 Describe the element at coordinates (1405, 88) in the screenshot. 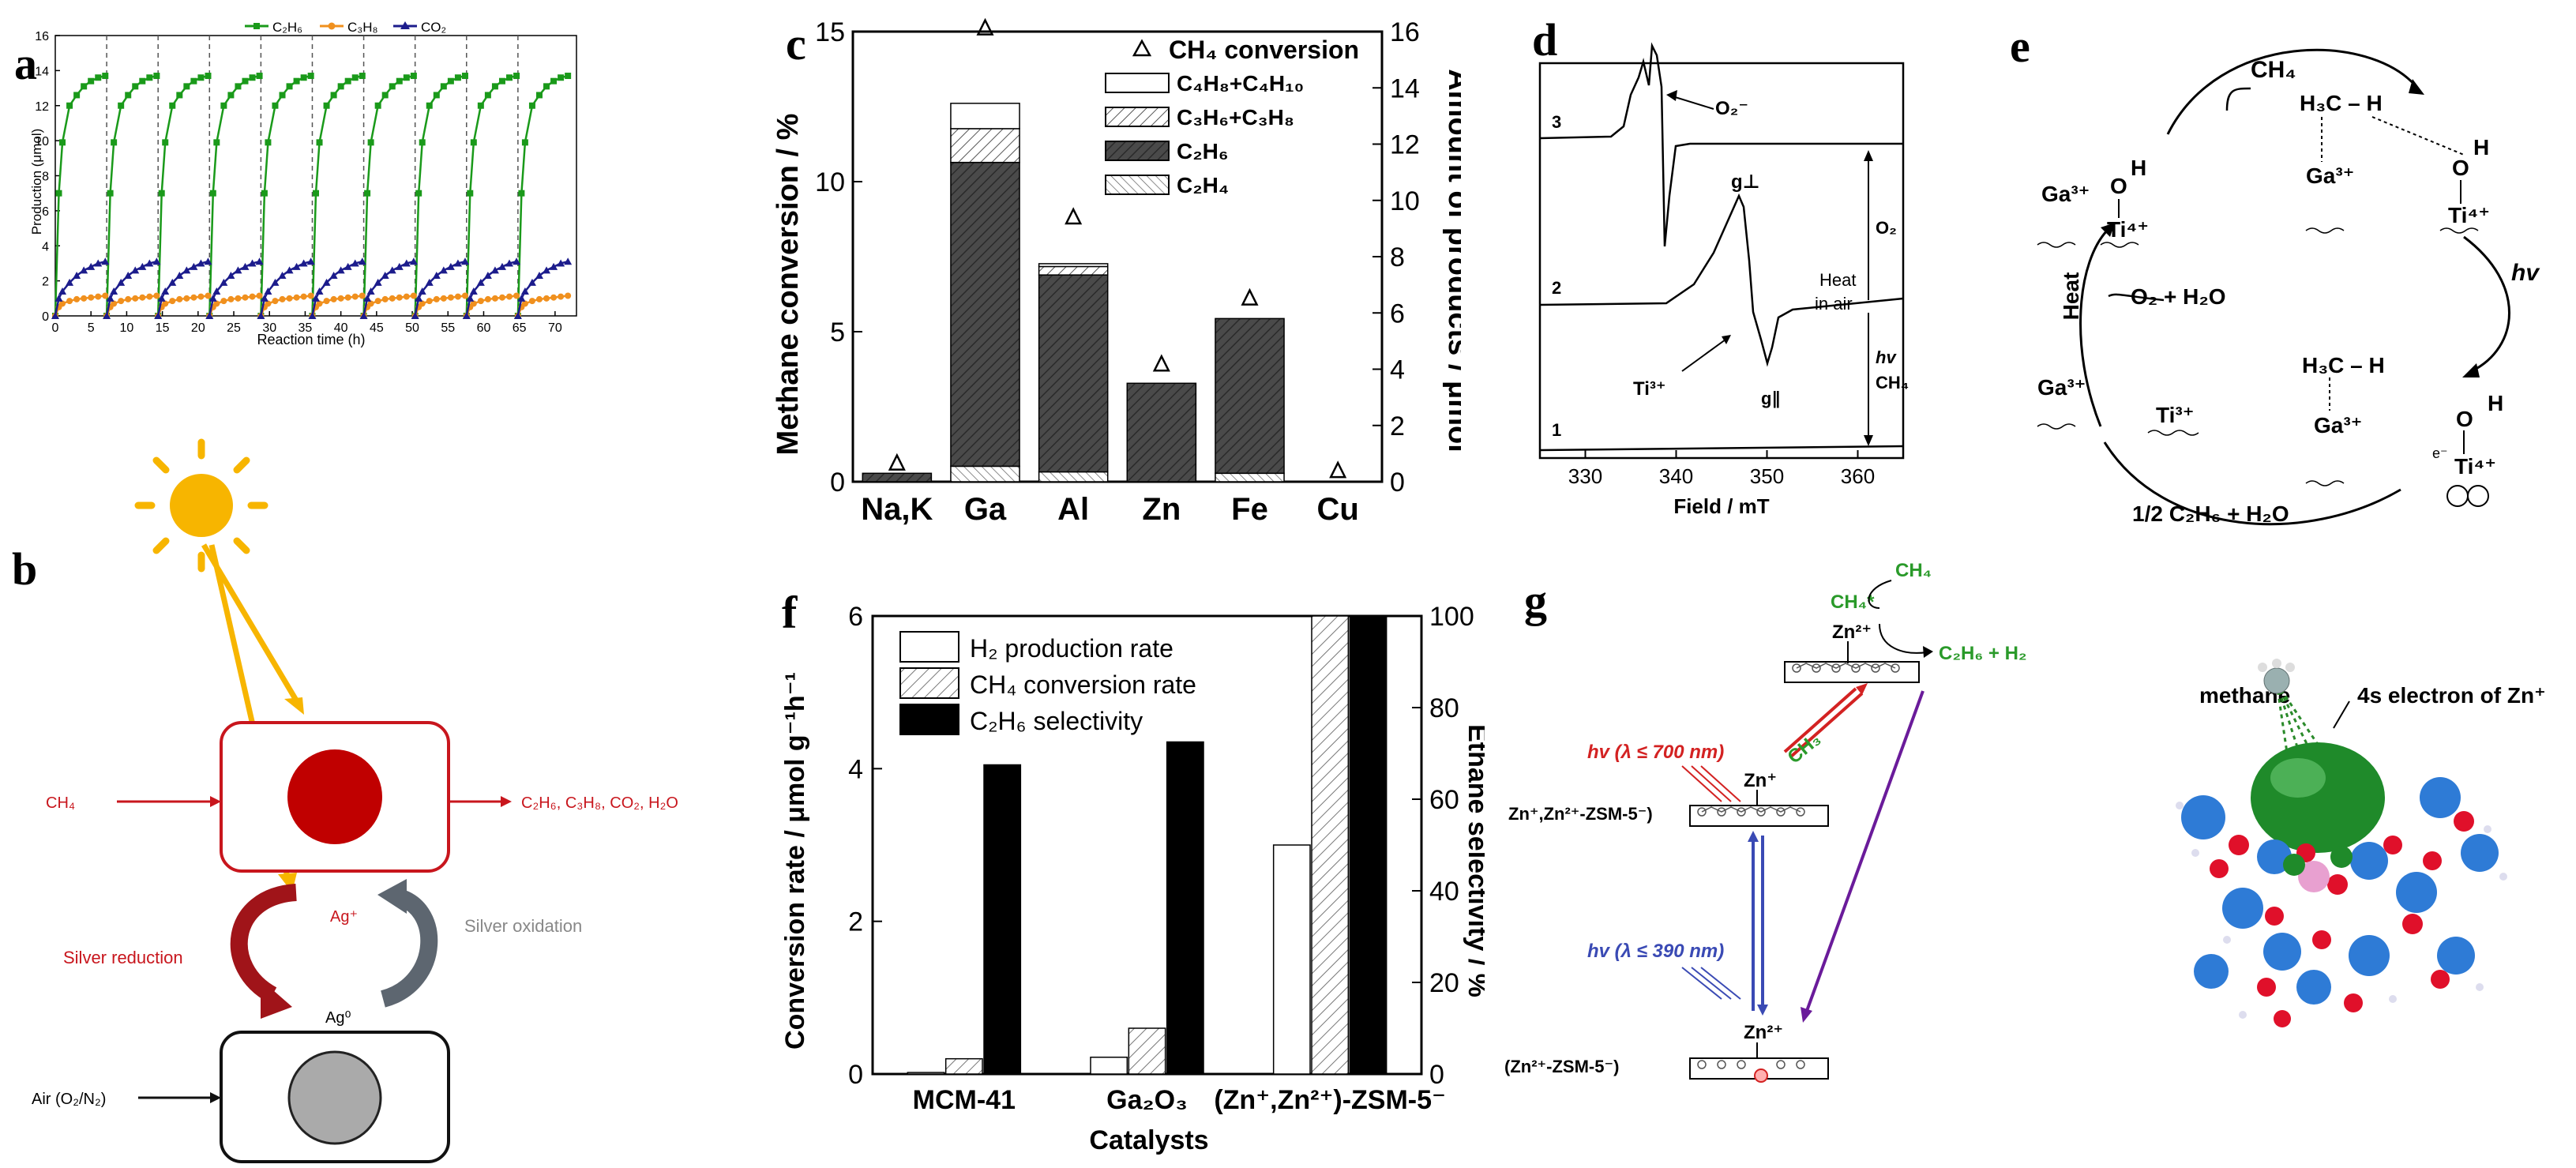

I see `y2-tick-label: 14` at that location.